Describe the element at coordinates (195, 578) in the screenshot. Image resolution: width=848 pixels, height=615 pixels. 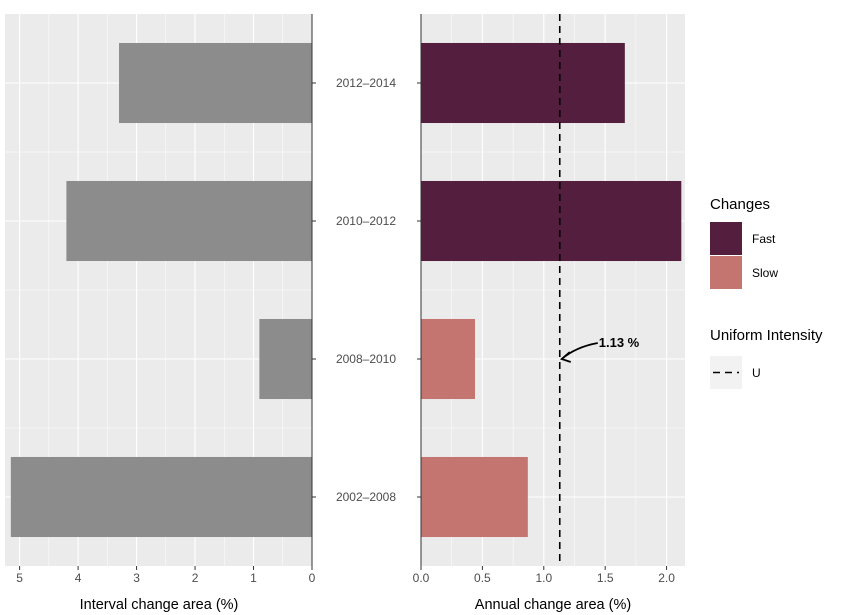
I see `x-tick-label: 2` at that location.